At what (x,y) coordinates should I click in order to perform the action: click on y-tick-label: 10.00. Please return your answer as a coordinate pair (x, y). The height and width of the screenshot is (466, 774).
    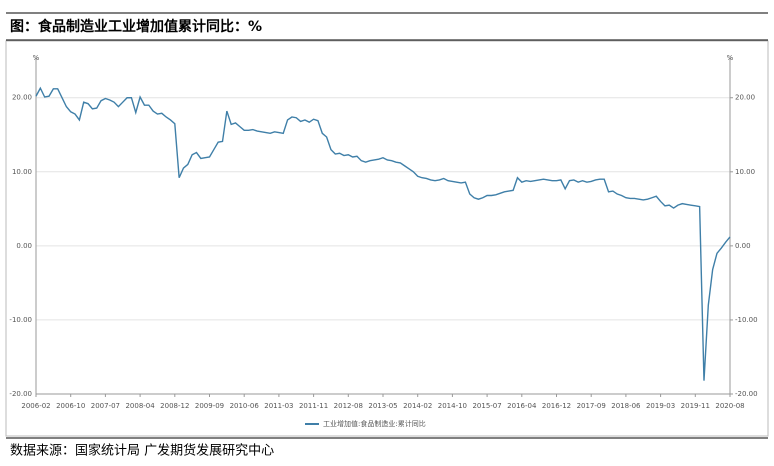
    Looking at the image, I should click on (22, 172).